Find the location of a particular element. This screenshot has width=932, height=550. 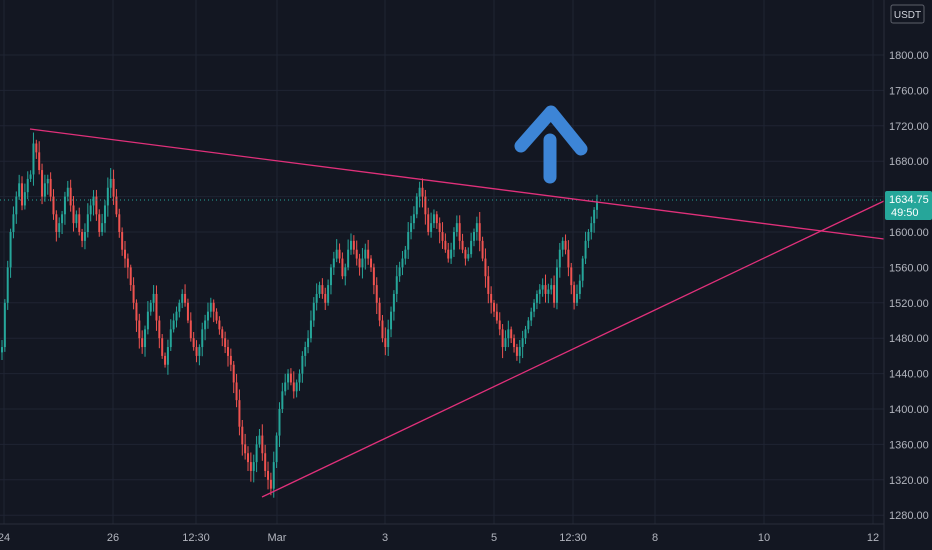

time-tick-label: 26 is located at coordinates (113, 538).